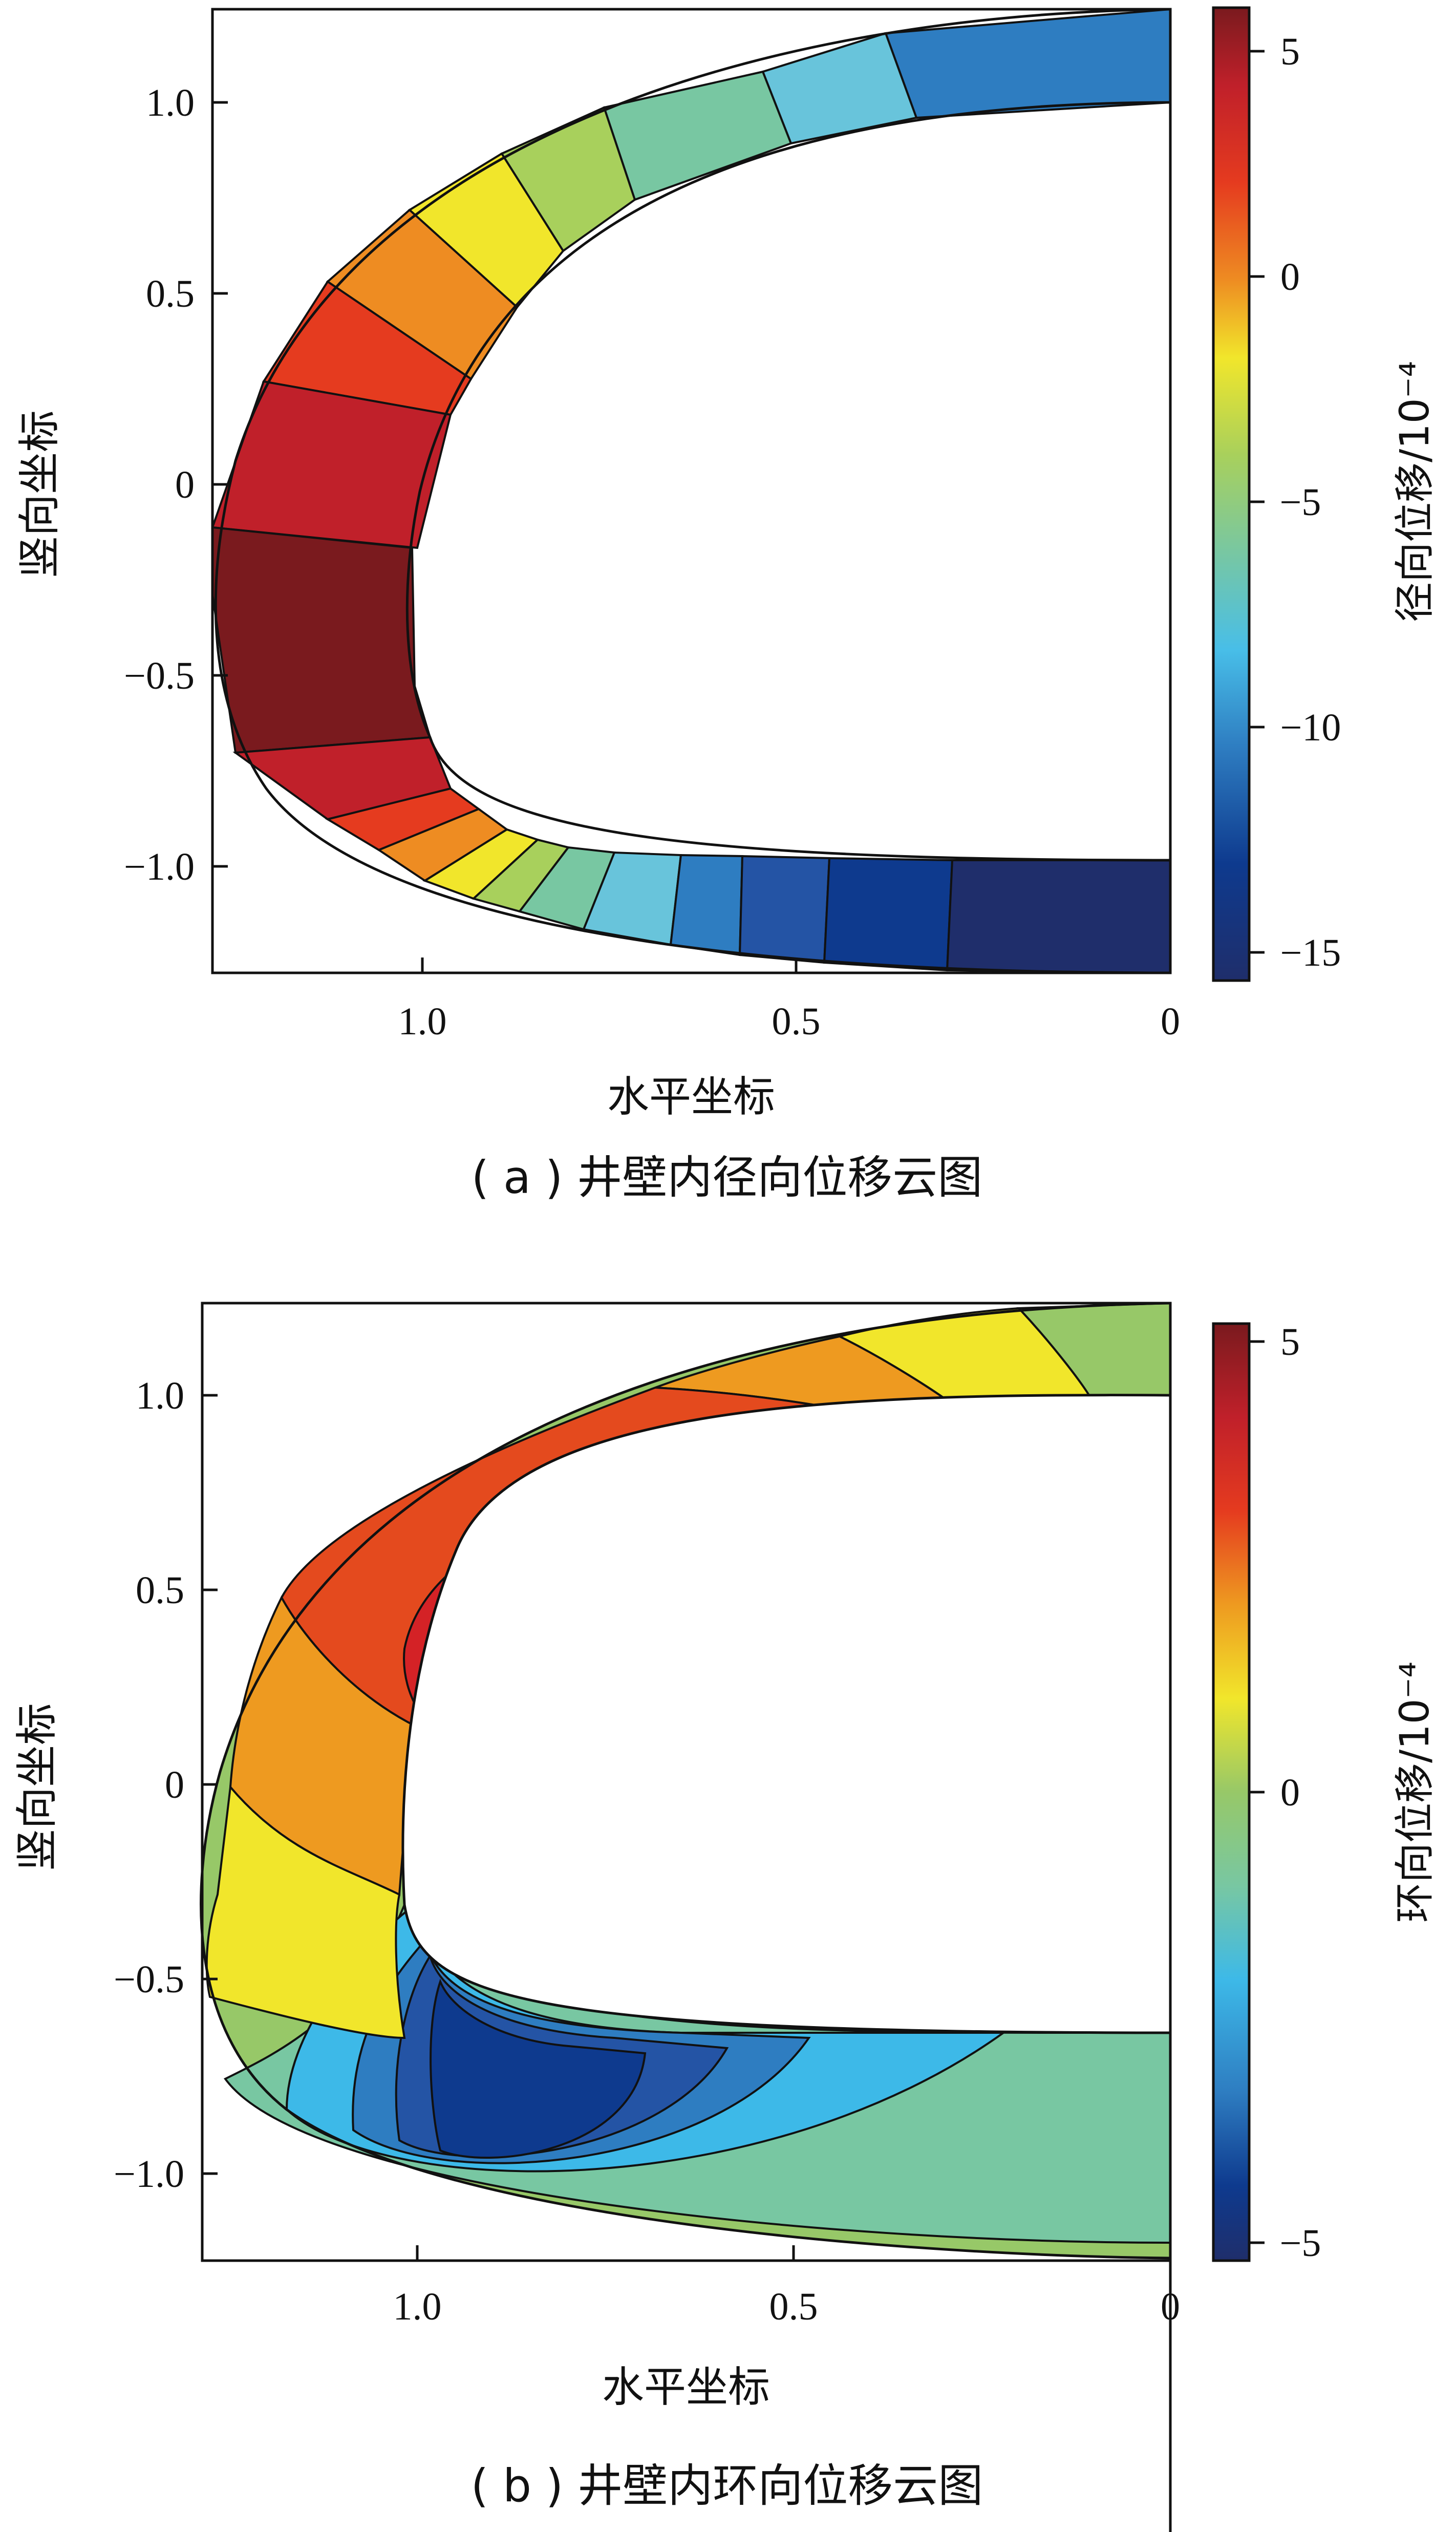 This screenshot has height=2532, width=1456. Describe the element at coordinates (1171, 2306) in the screenshot. I see `x-tick-label-b-3: 0` at that location.